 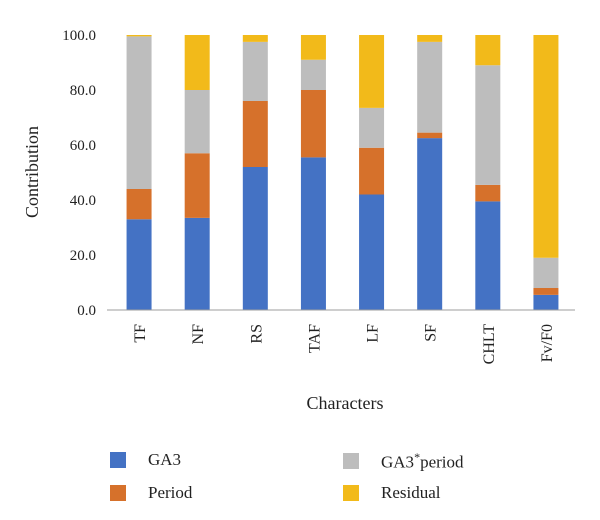 I want to click on legend-item-period: Period, so click(x=151, y=493).